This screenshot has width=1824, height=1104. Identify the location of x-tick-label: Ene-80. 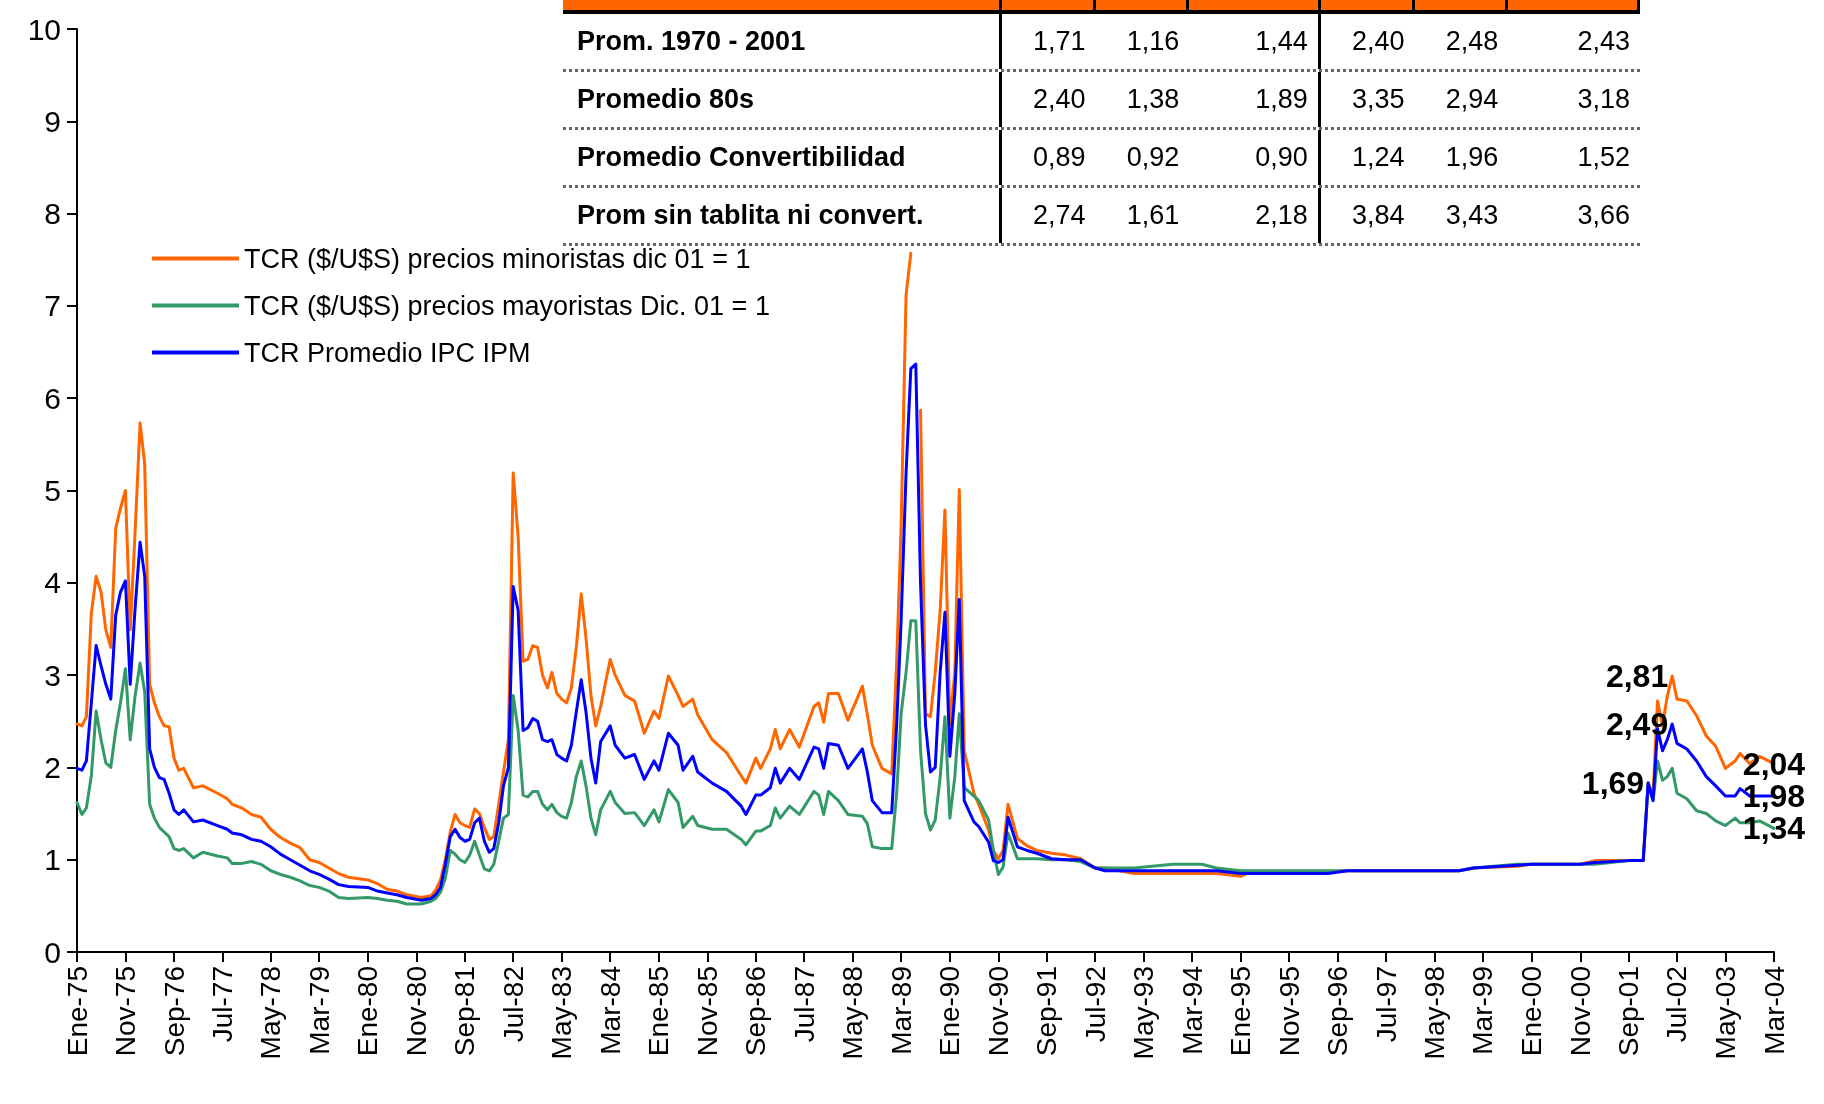
(368, 1011).